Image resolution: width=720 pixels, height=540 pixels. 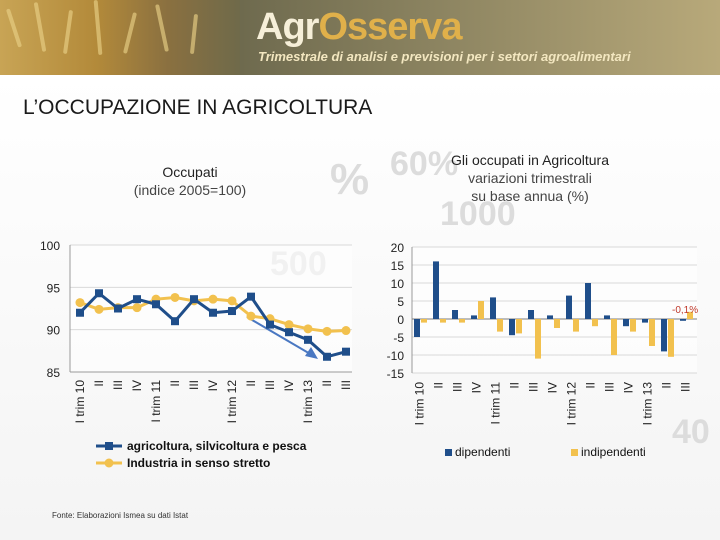 I want to click on chart1-subtitle: (indice 2005=100), so click(x=190, y=190).